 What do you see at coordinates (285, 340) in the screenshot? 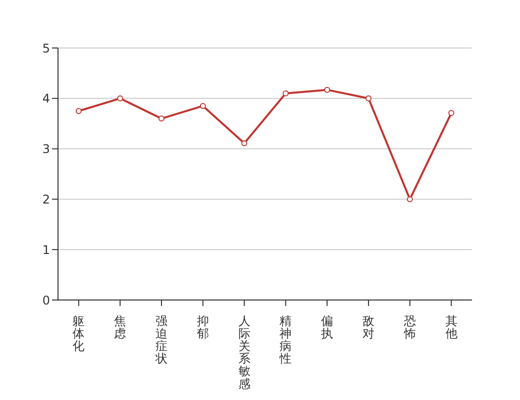
I see `x-tick-label: 精神病性` at bounding box center [285, 340].